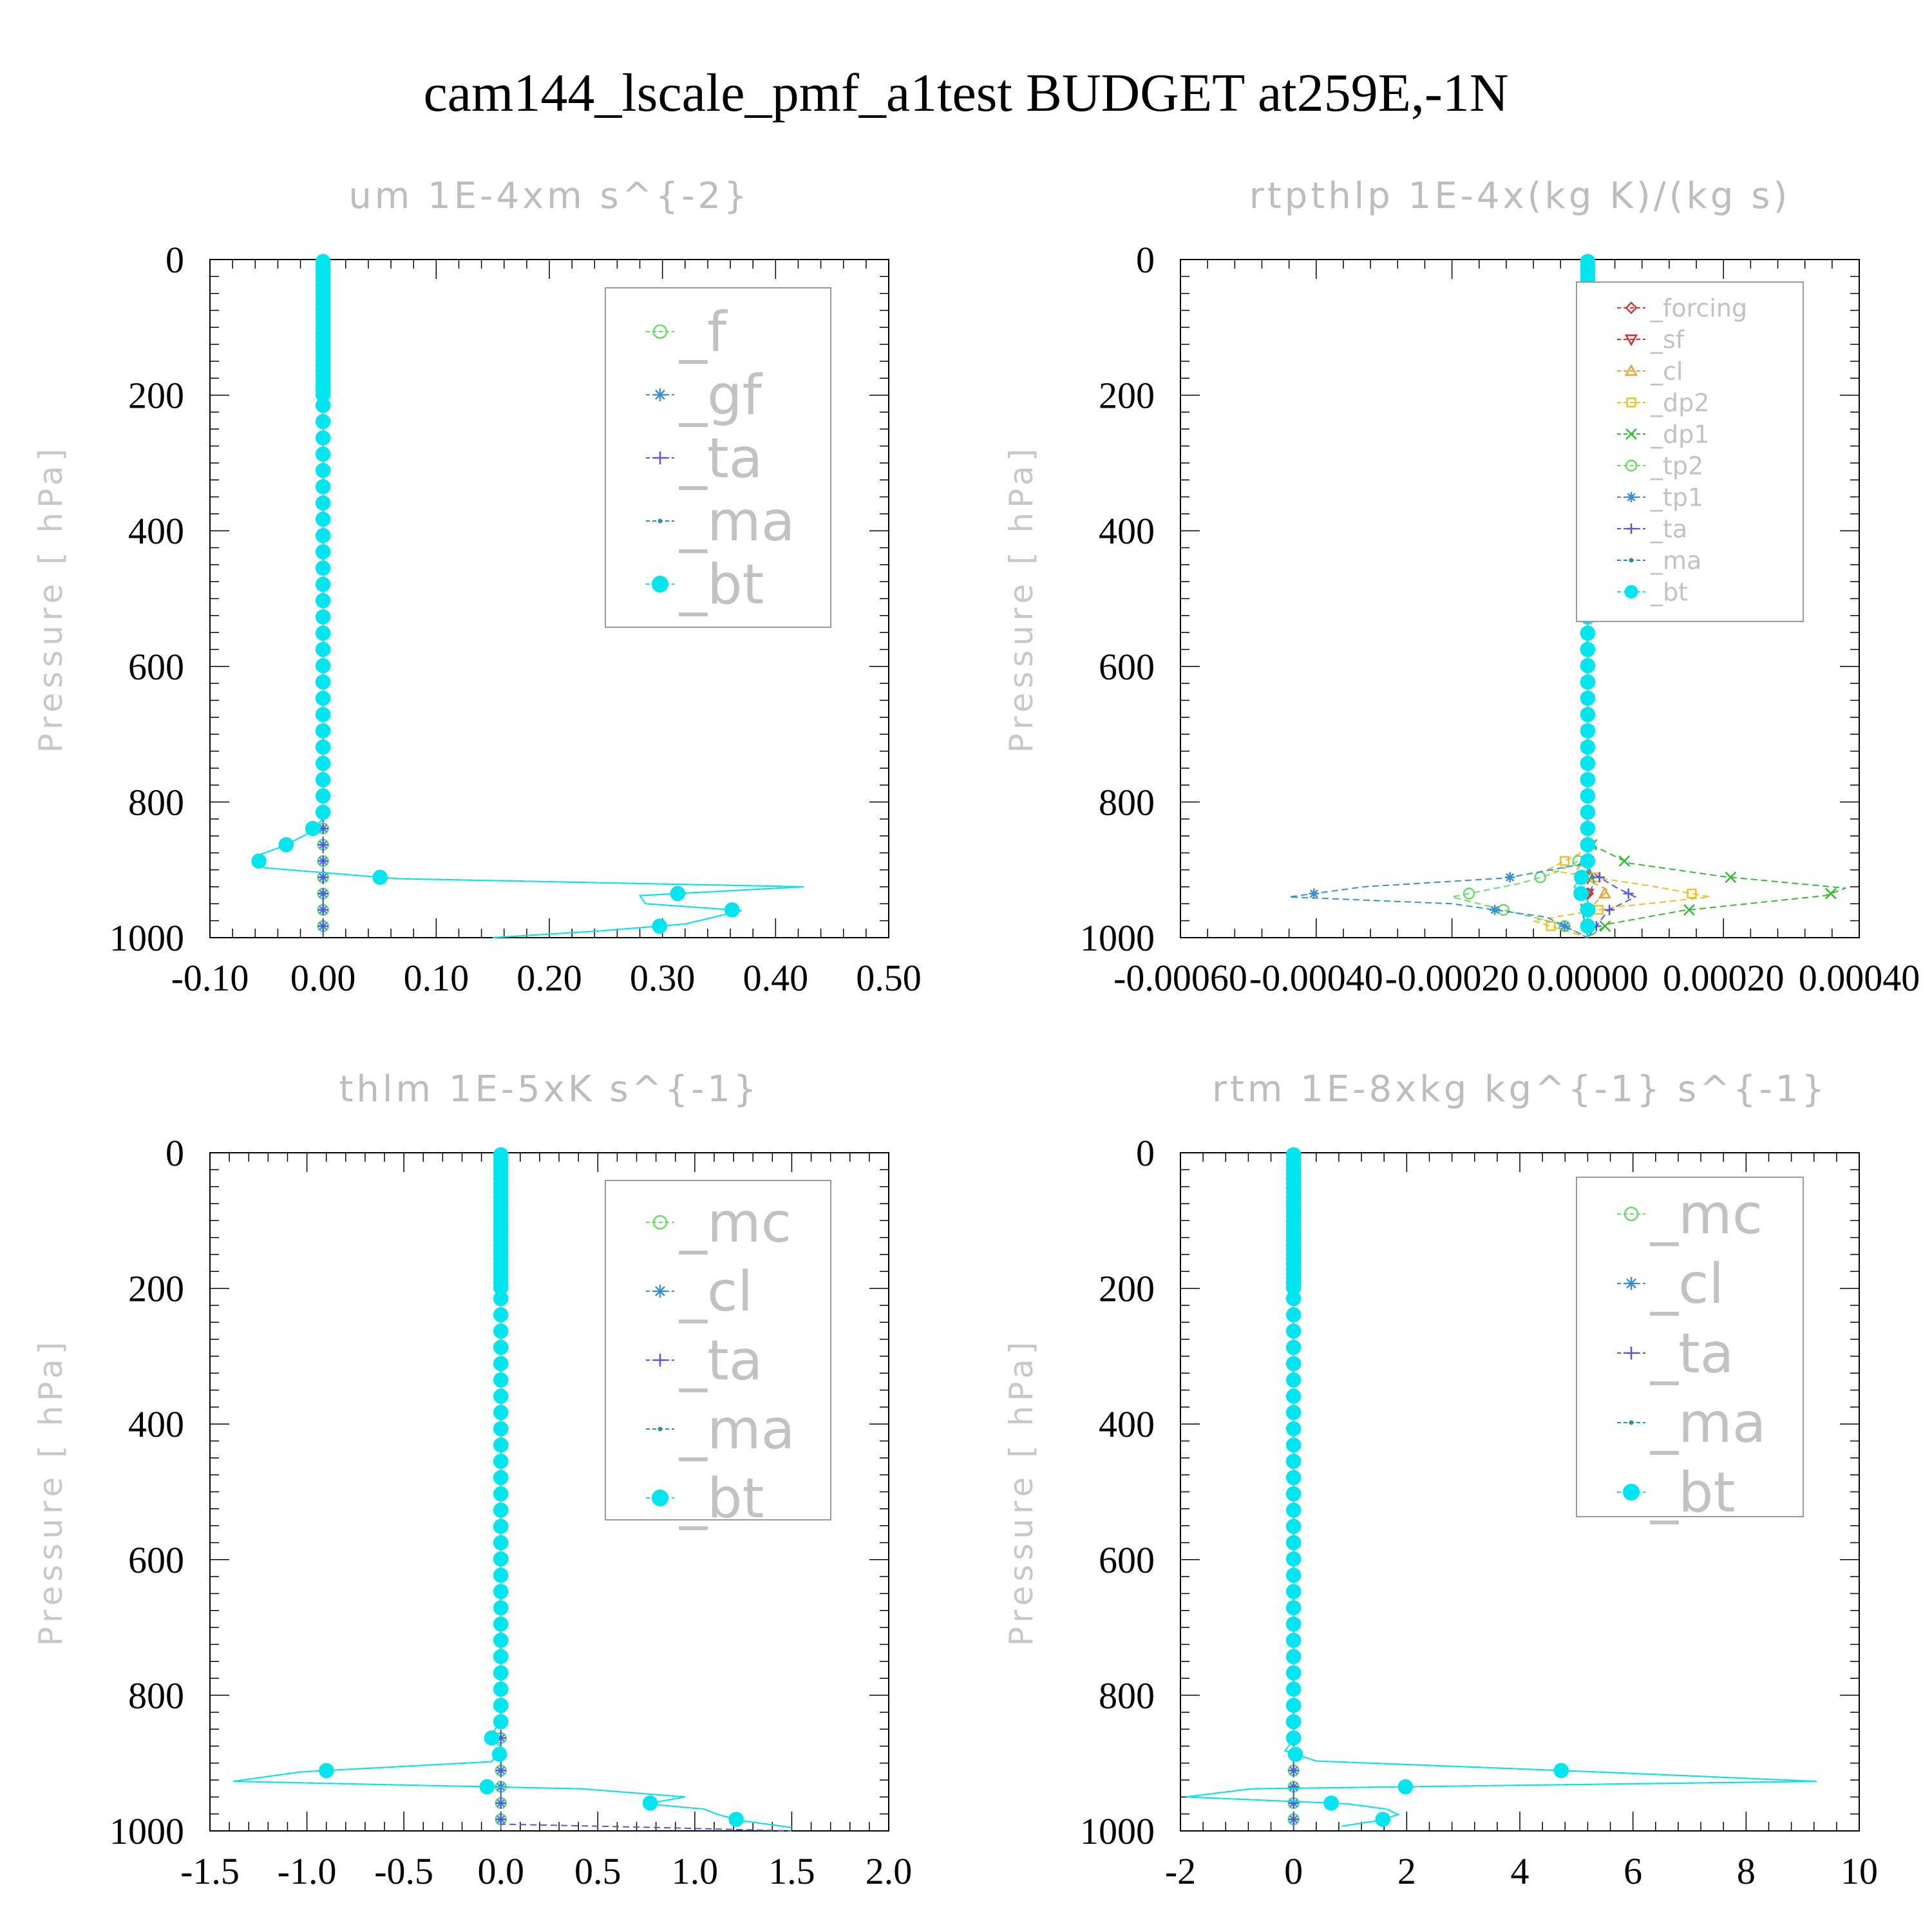 This screenshot has height=1932, width=1932. What do you see at coordinates (1746, 1871) in the screenshot?
I see `x-tick-label: 8` at bounding box center [1746, 1871].